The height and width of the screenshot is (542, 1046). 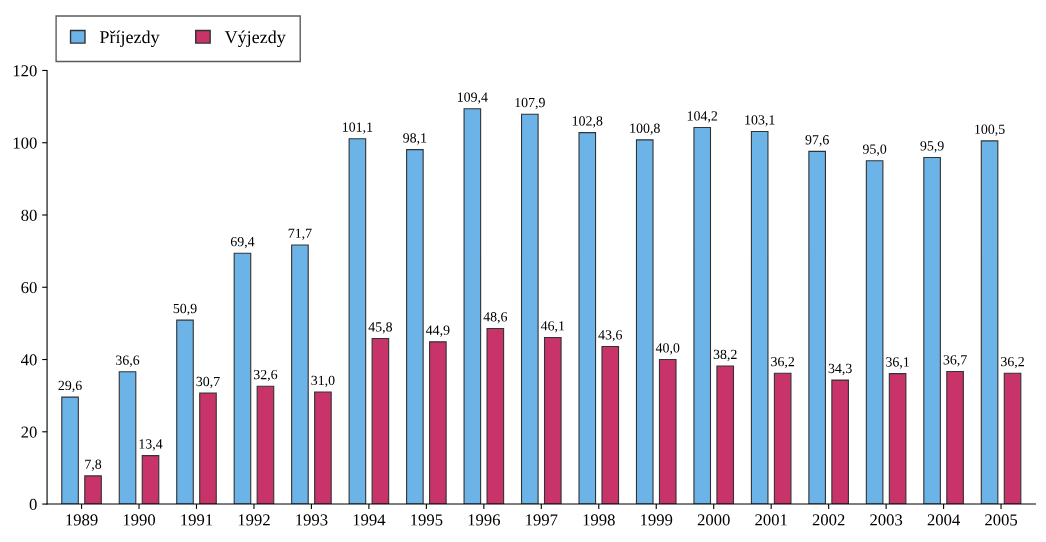 What do you see at coordinates (185, 309) in the screenshot?
I see `data-label: 50,9` at bounding box center [185, 309].